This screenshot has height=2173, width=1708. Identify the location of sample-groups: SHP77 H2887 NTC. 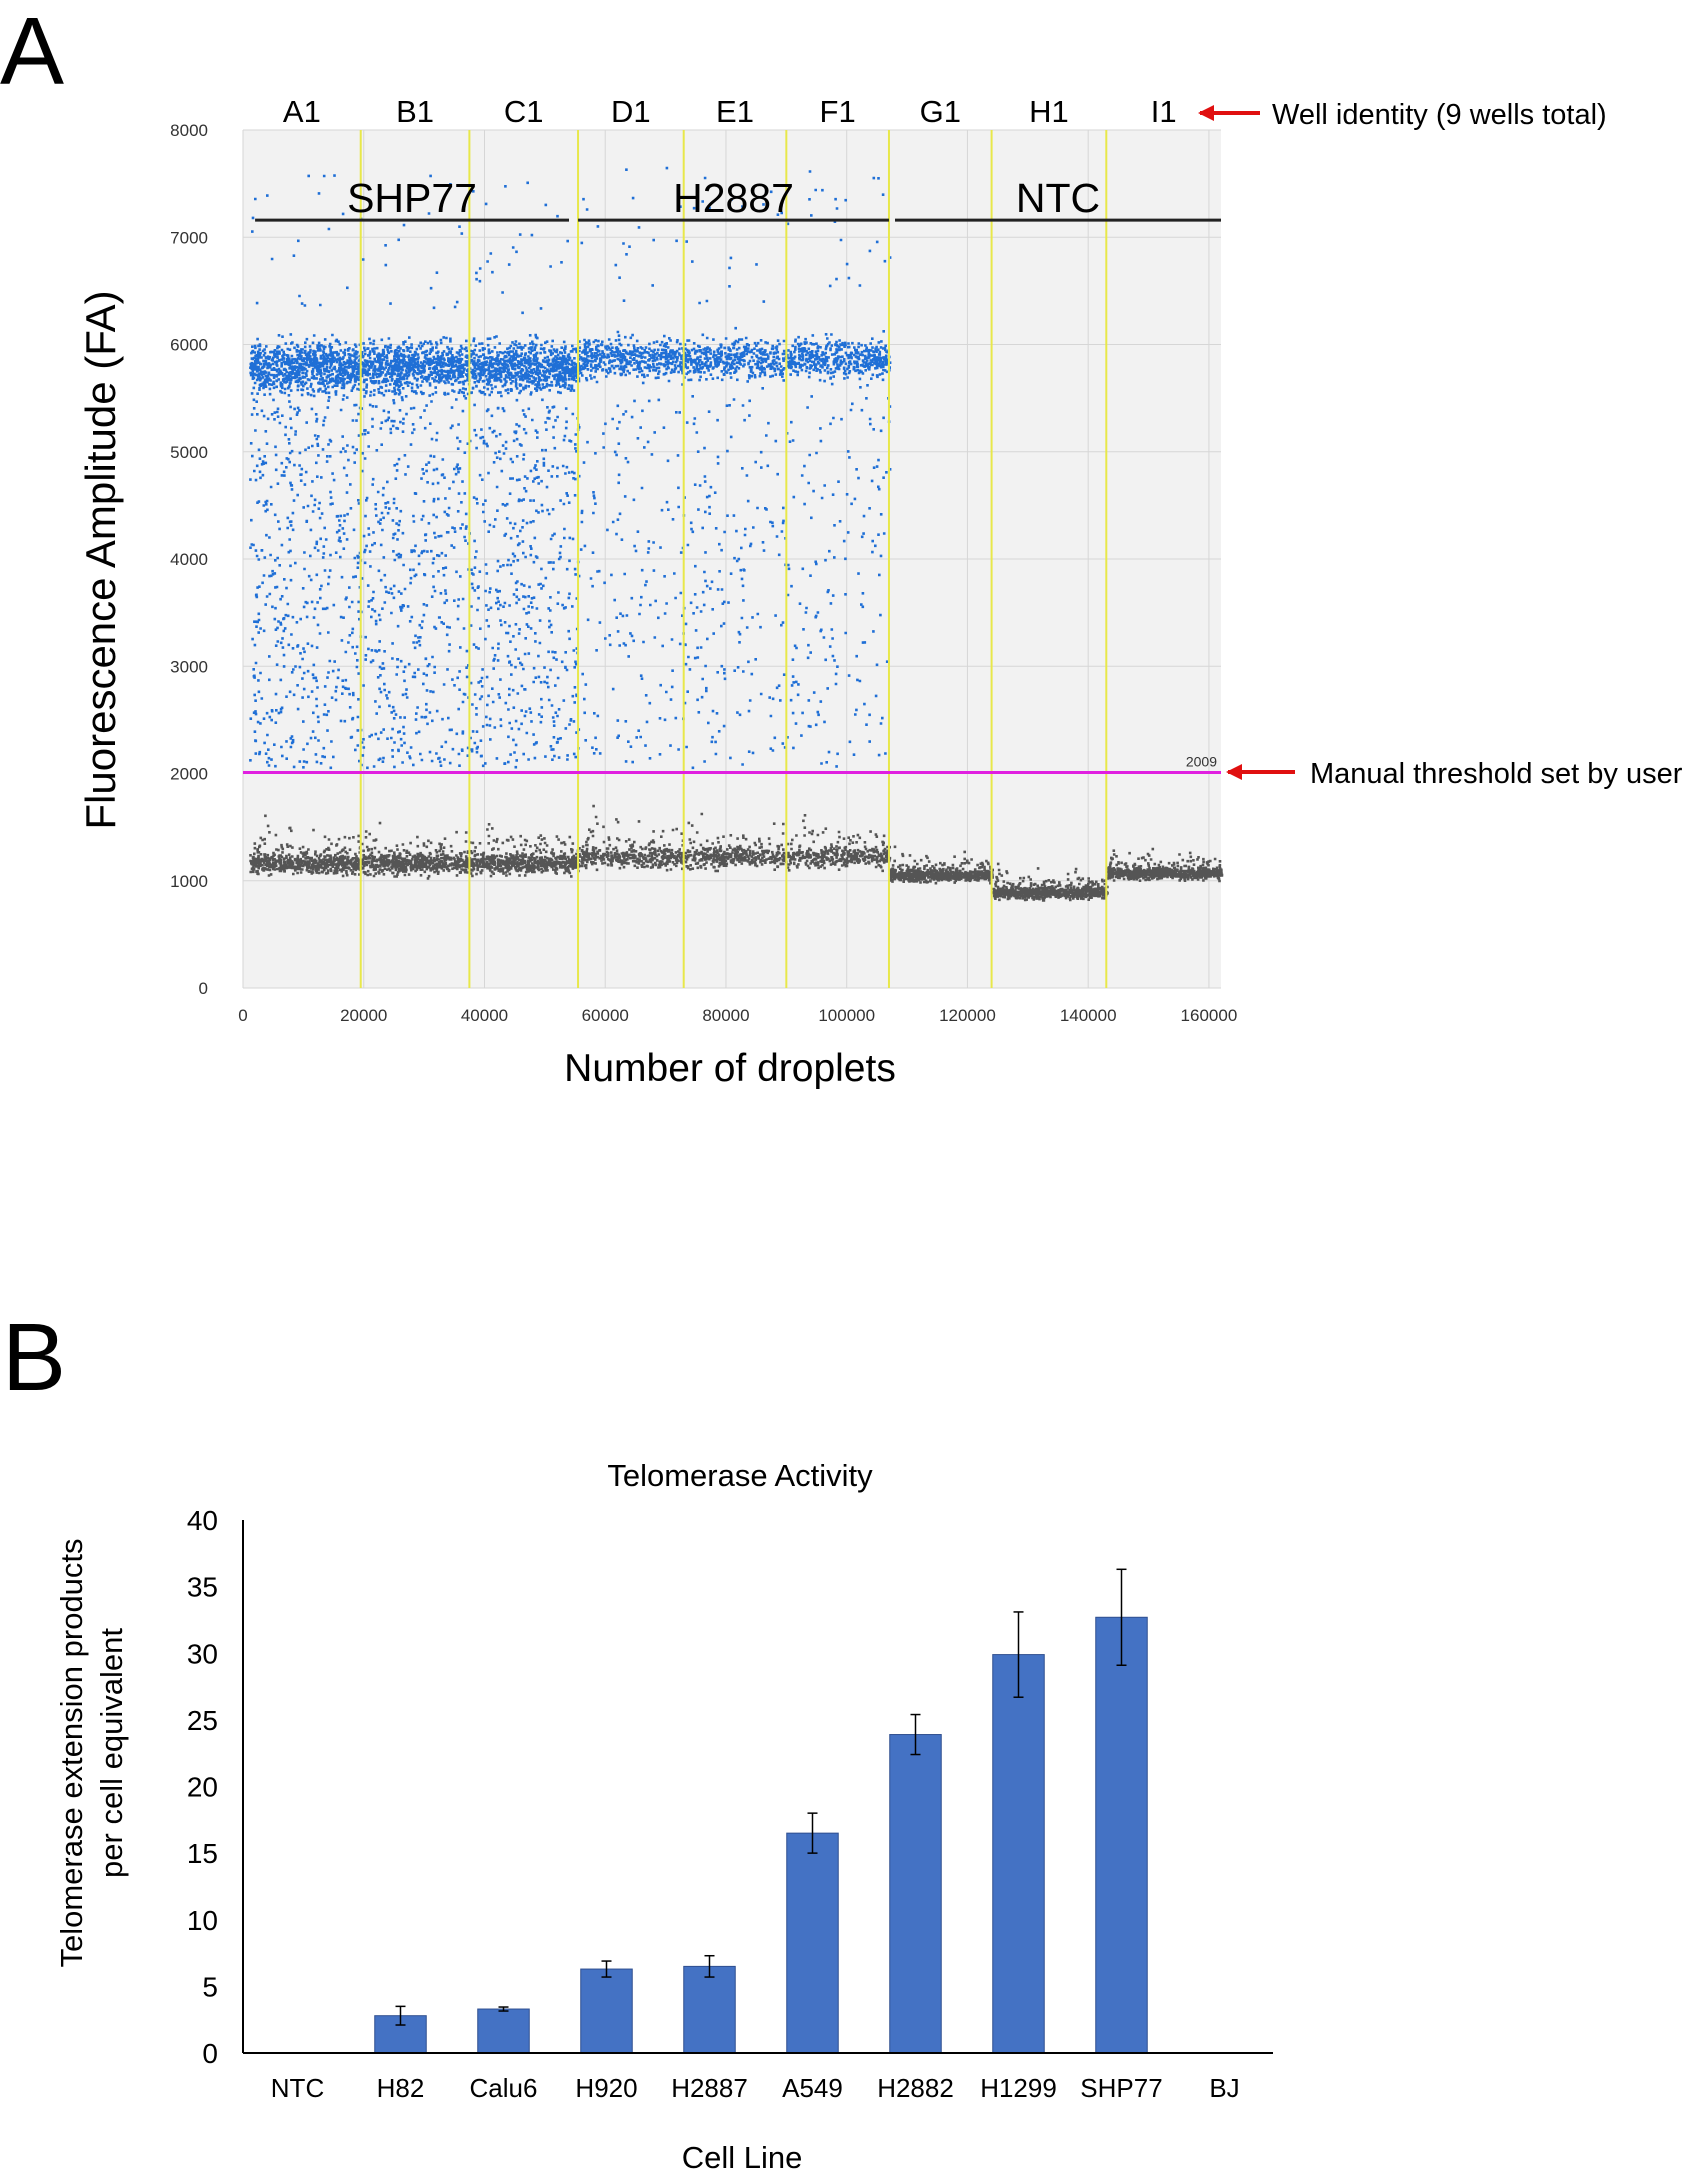
(738, 198).